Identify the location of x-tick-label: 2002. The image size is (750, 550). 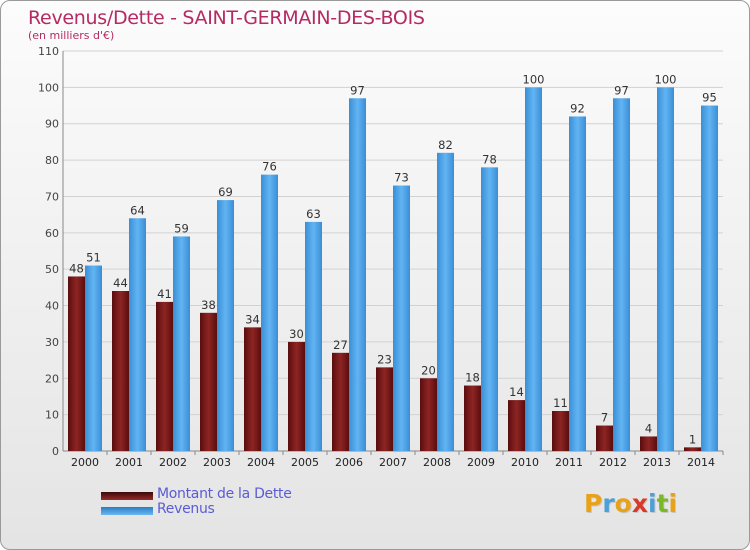
(173, 462).